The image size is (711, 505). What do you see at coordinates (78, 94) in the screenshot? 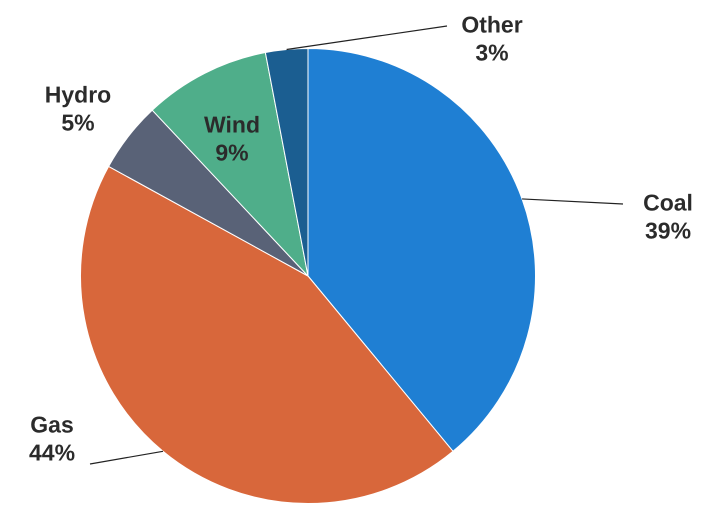
I see `slice-label: Hydro` at bounding box center [78, 94].